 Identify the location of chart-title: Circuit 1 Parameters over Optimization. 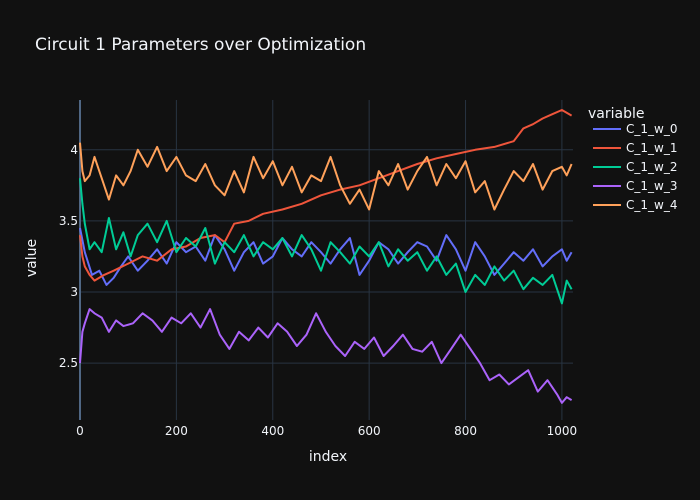
(200, 45).